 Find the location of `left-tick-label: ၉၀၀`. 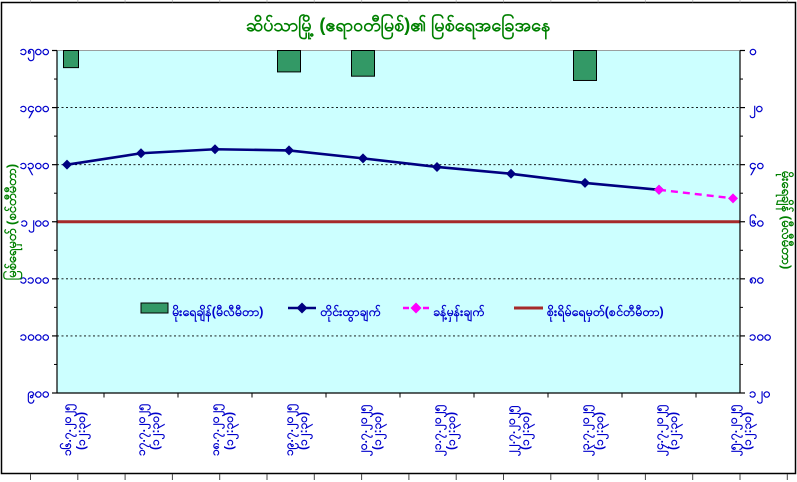

left-tick-label: ၉၀၀ is located at coordinates (38, 395).